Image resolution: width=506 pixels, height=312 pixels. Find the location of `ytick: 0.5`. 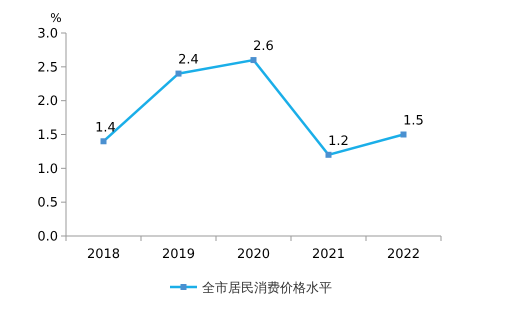

ytick: 0.5 is located at coordinates (47, 203).